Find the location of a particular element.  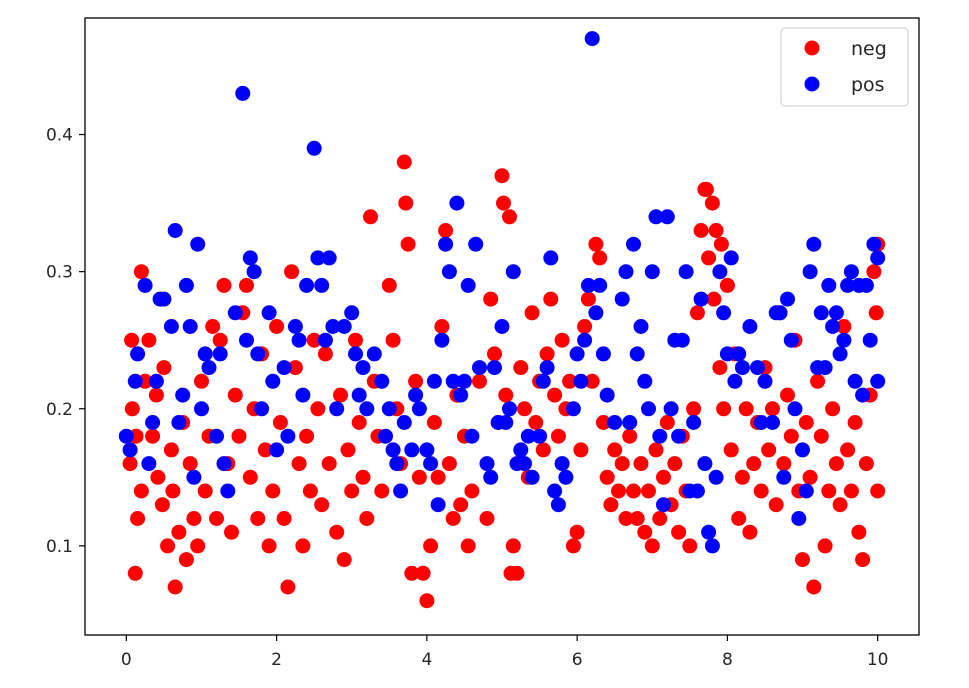

legend-marker-pos is located at coordinates (812, 84).